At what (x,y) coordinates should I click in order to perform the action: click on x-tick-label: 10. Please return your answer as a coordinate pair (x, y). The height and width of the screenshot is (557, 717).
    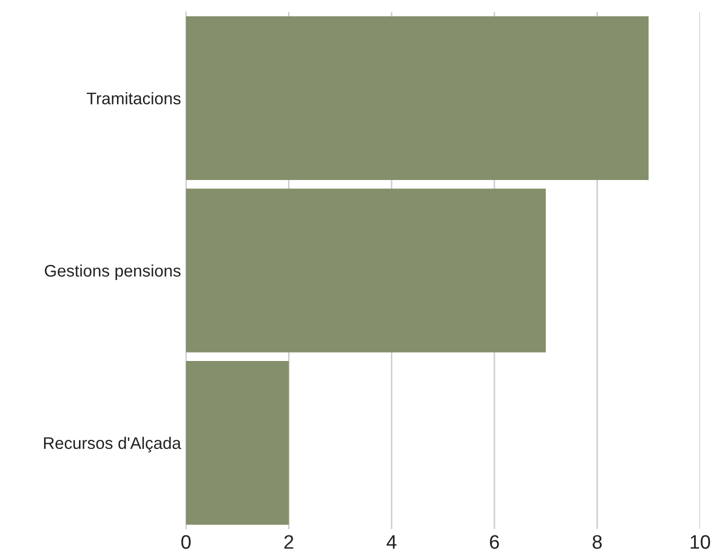
    Looking at the image, I should click on (700, 542).